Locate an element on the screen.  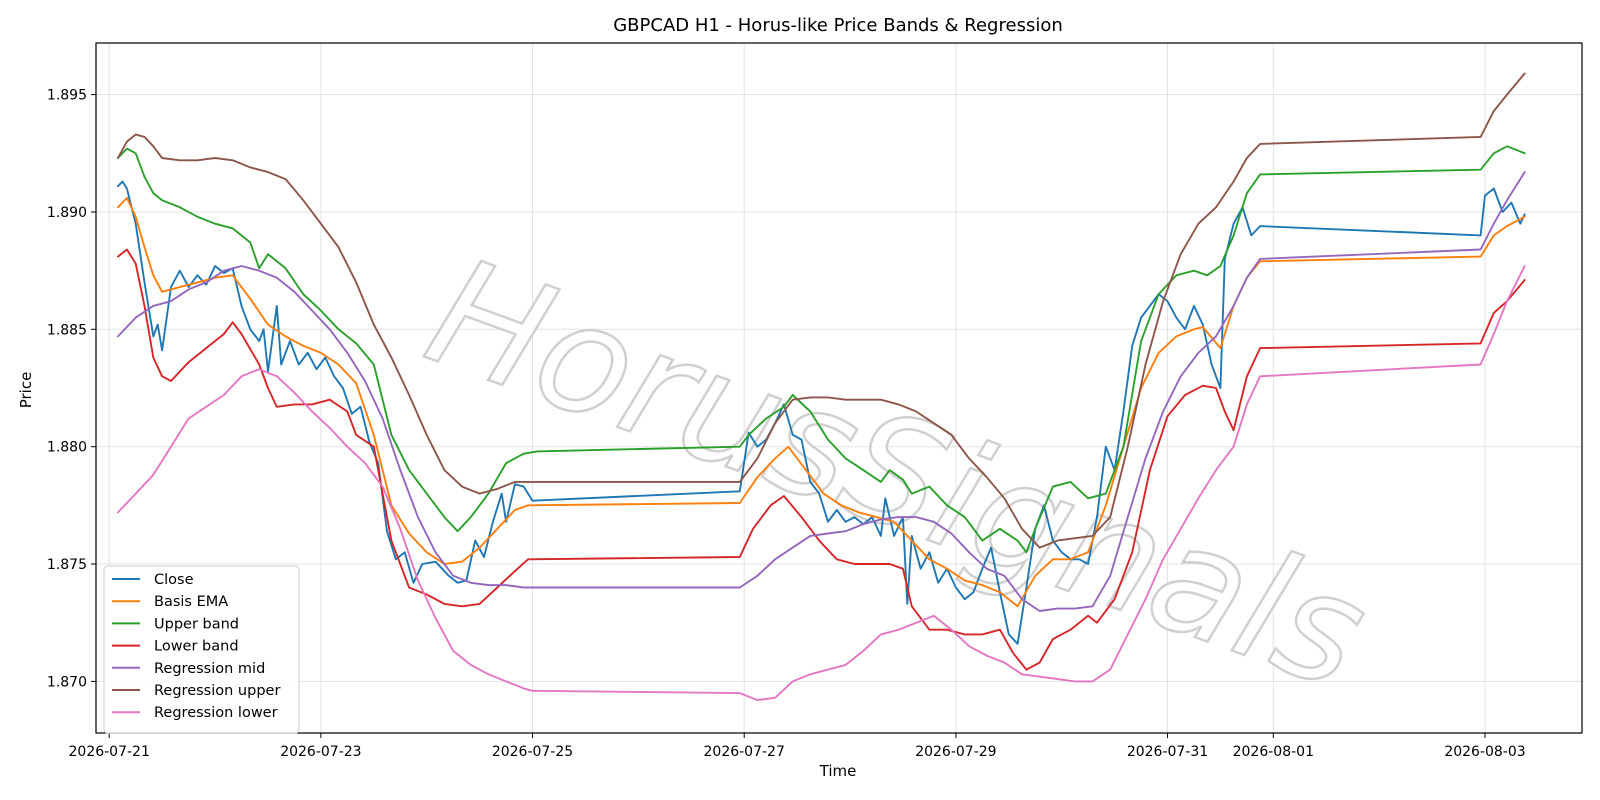
legend-label: Lower band is located at coordinates (196, 647).